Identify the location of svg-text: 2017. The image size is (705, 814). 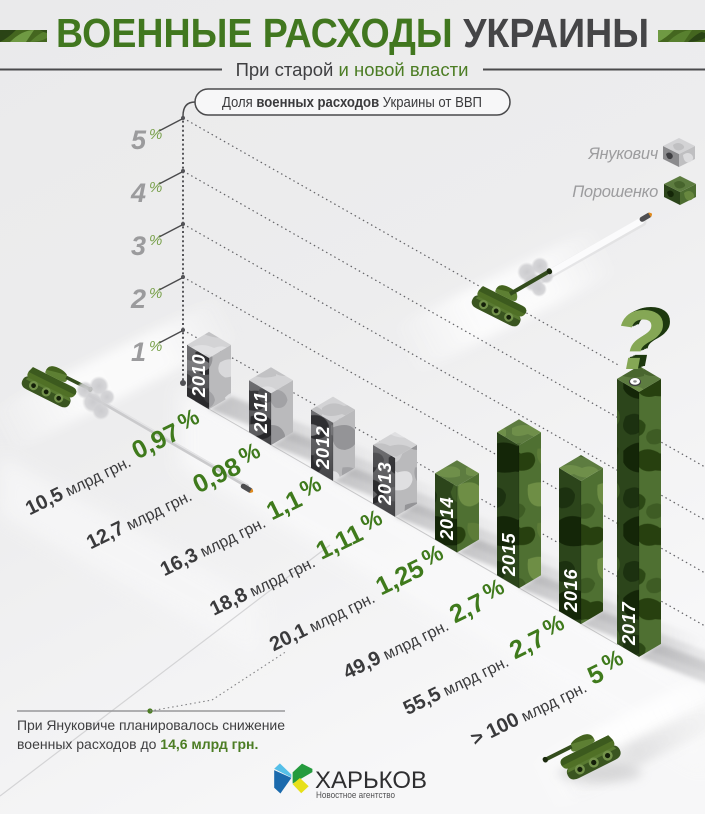
(628, 623).